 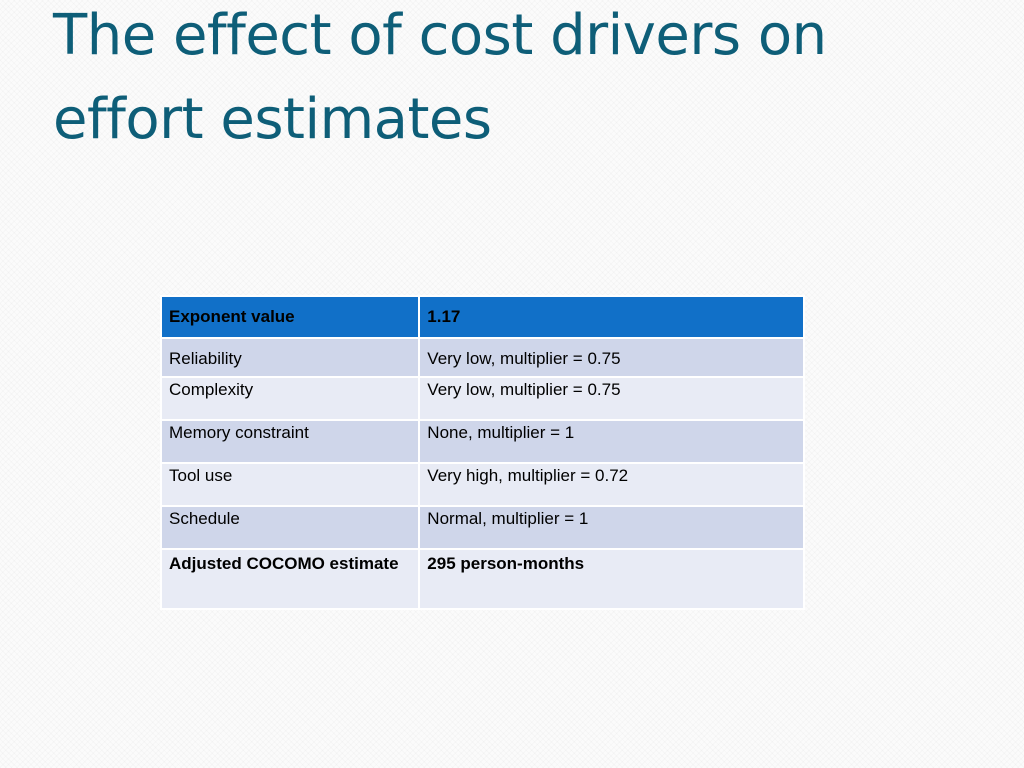 I want to click on exponent-label-cell: Exponent value, so click(x=290, y=317).